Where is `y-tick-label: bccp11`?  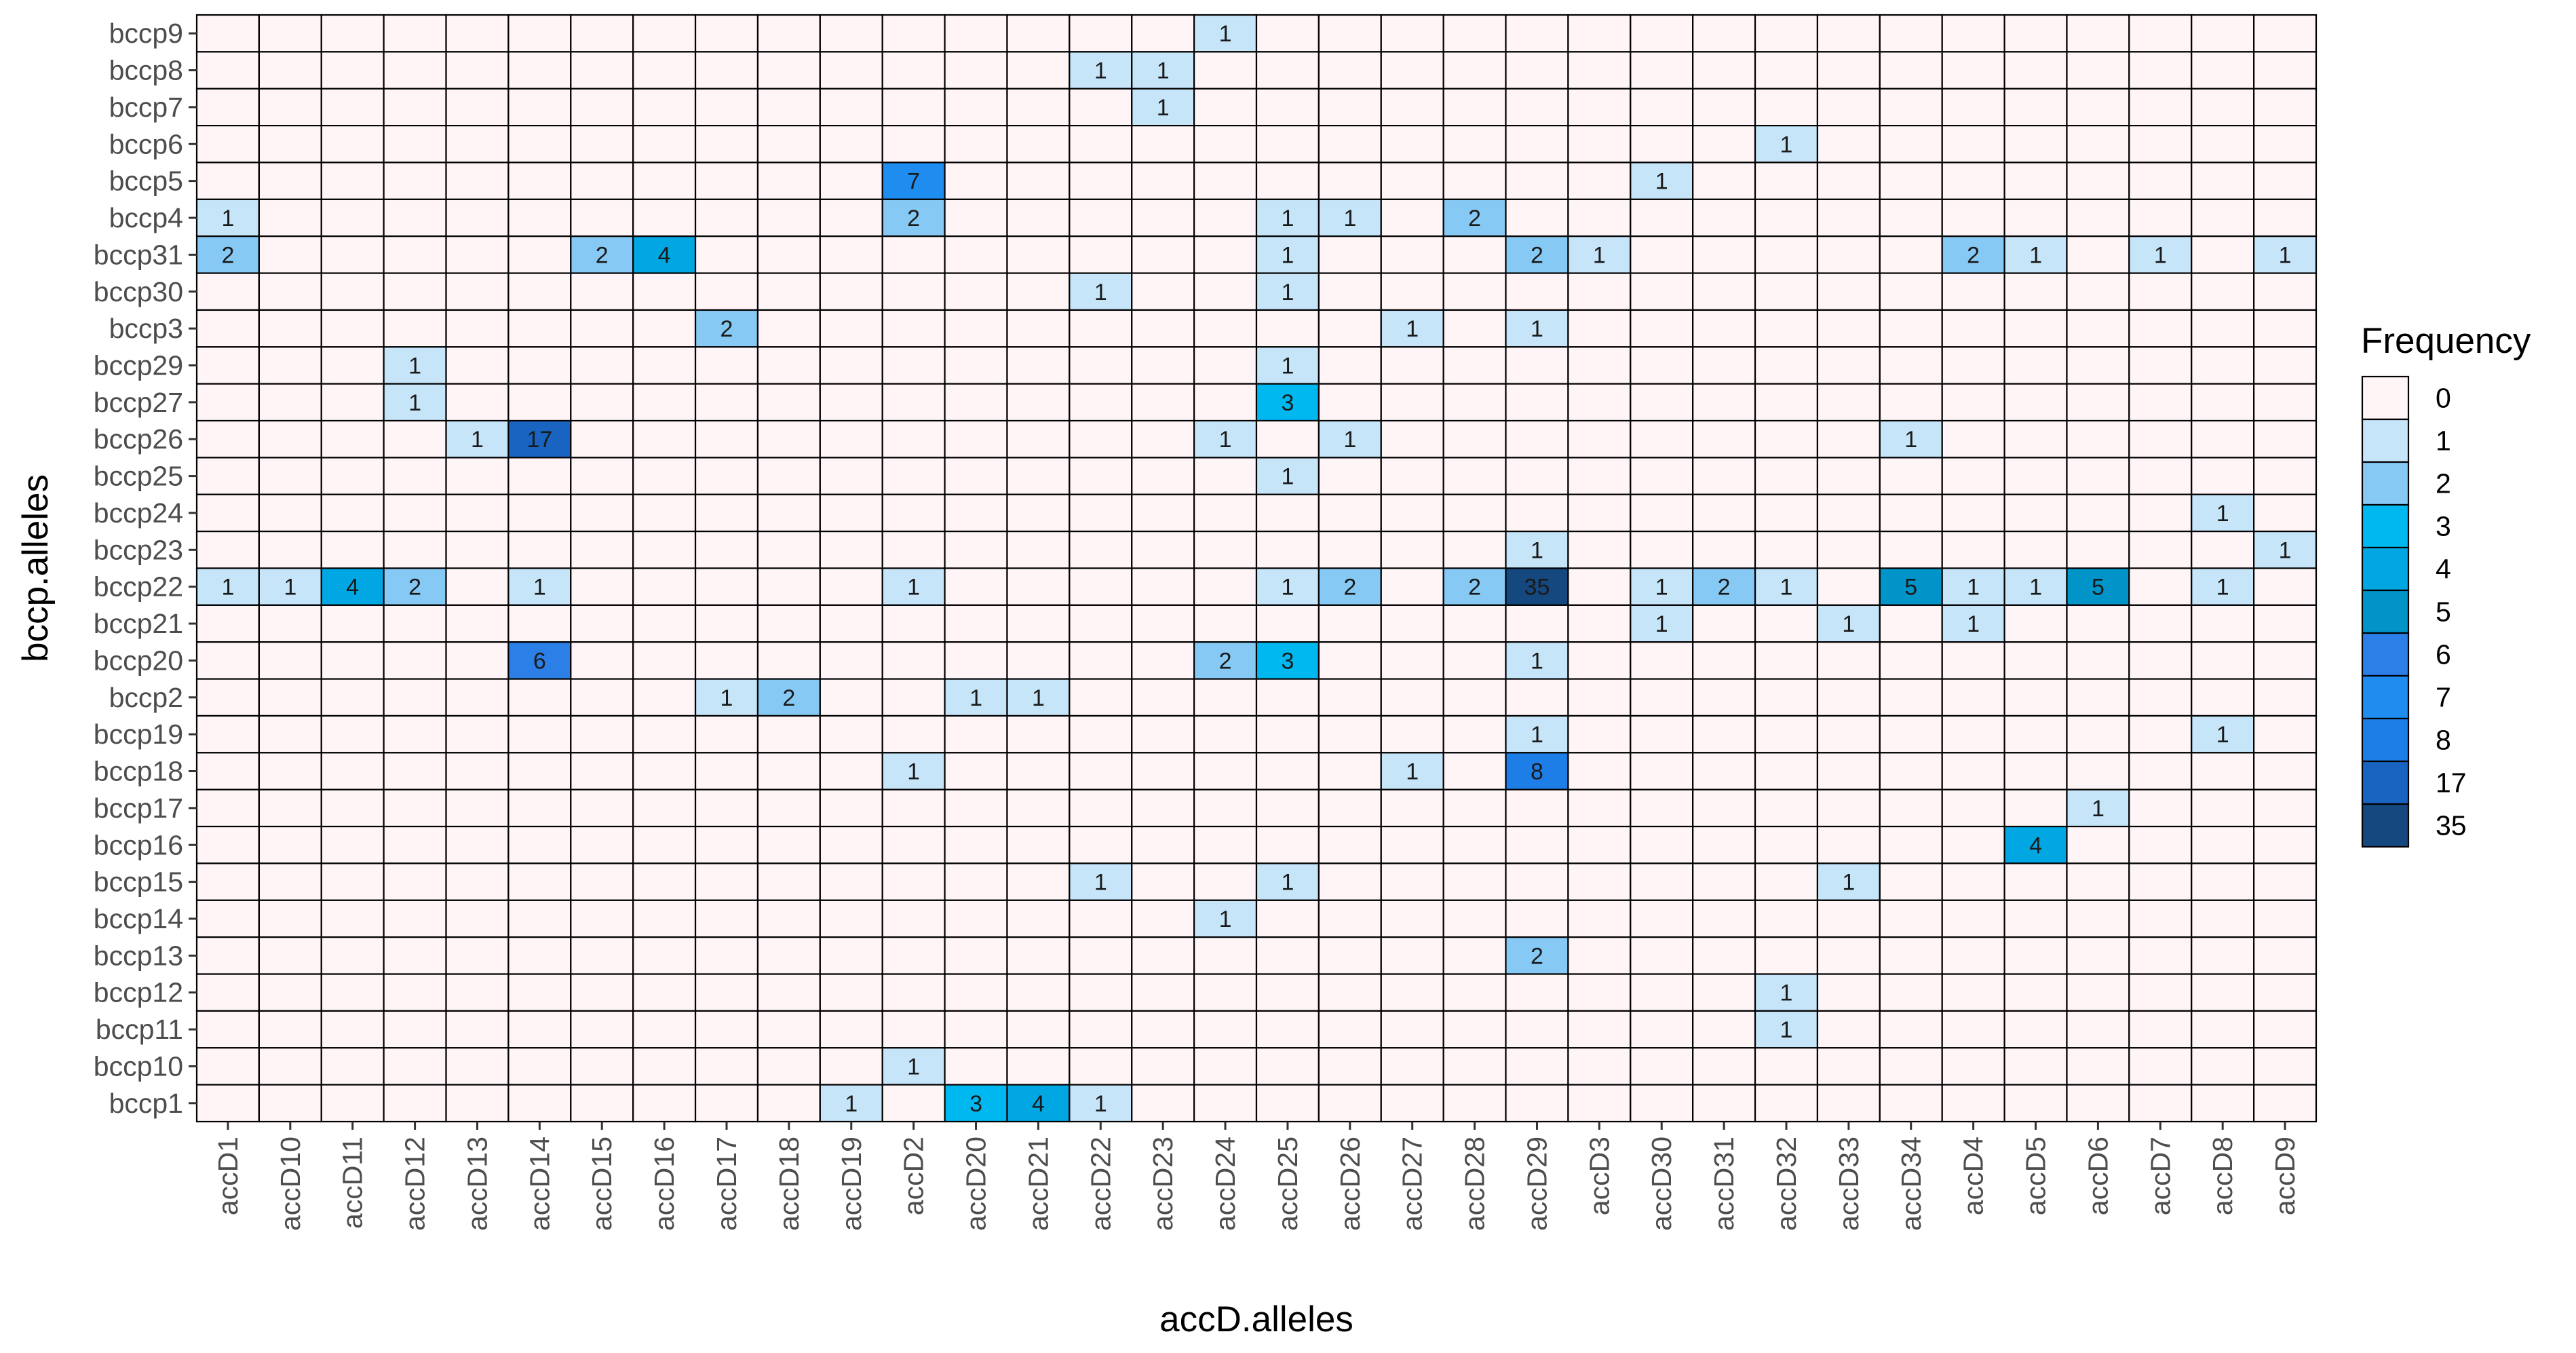 y-tick-label: bccp11 is located at coordinates (139, 1029).